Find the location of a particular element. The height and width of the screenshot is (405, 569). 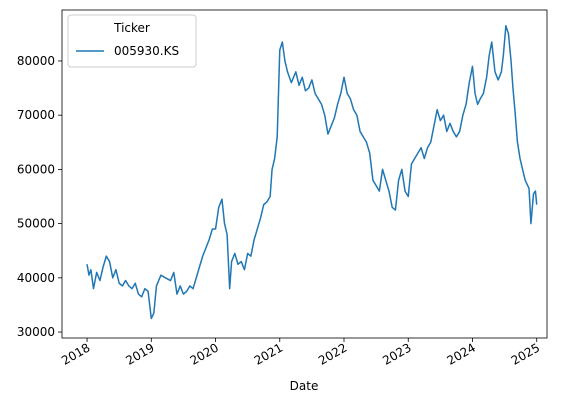

legend-box is located at coordinates (132, 41).